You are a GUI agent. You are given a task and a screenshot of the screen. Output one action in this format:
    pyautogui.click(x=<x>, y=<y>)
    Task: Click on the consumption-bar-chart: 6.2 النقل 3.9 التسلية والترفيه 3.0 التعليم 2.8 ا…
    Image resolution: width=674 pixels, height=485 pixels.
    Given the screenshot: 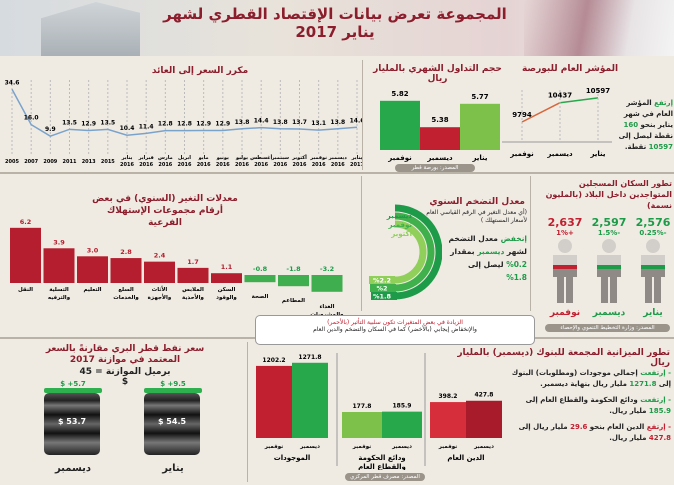 What is the action you would take?
    pyautogui.click(x=177, y=266)
    